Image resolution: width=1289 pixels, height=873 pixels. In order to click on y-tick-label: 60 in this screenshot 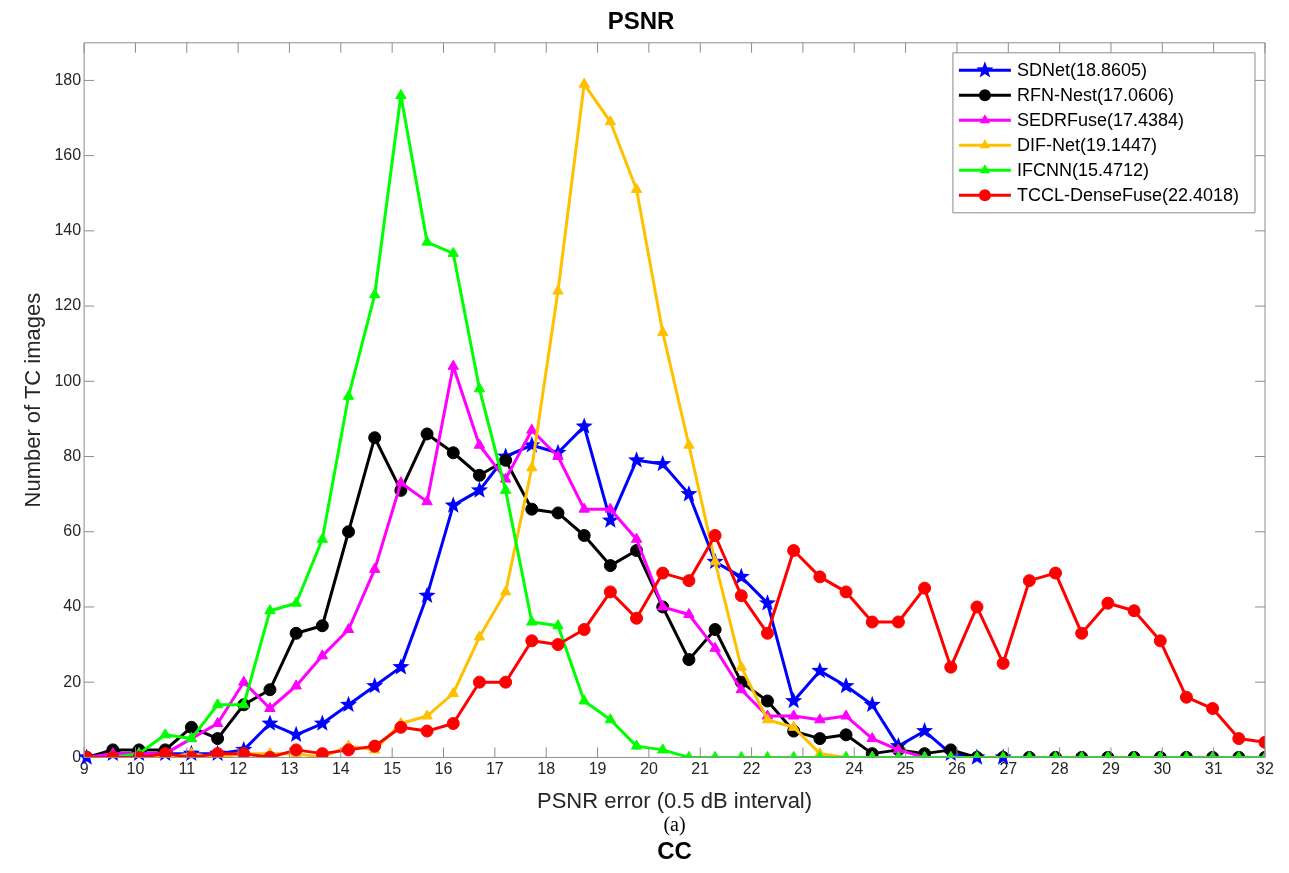, I will do `click(72, 531)`.